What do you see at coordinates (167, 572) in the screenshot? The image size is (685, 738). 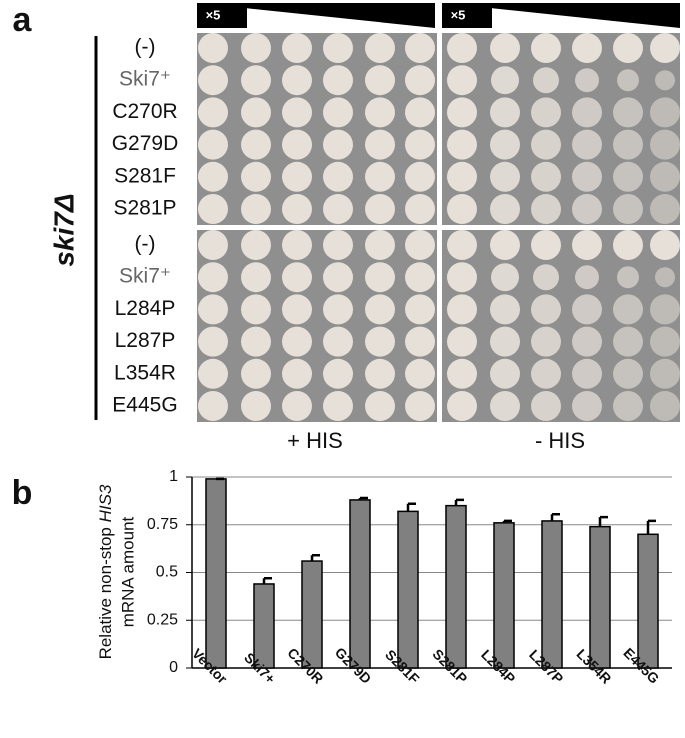 I see `y-tick-label: 0.5` at bounding box center [167, 572].